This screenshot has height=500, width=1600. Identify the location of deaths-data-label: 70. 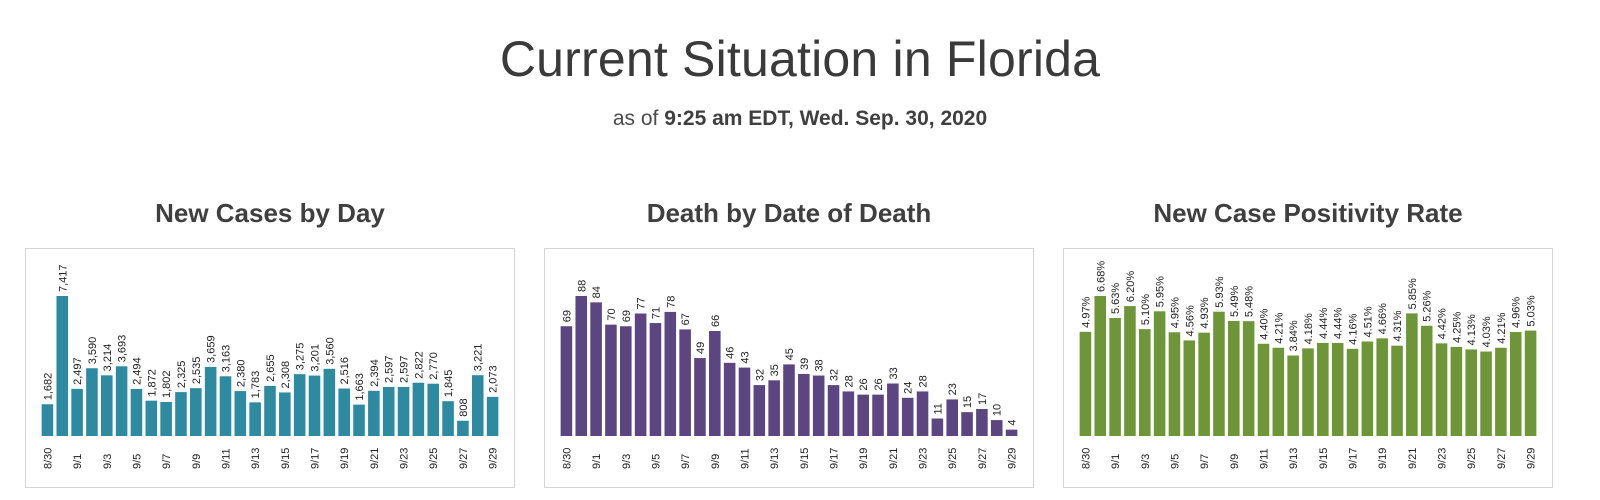
(612, 314).